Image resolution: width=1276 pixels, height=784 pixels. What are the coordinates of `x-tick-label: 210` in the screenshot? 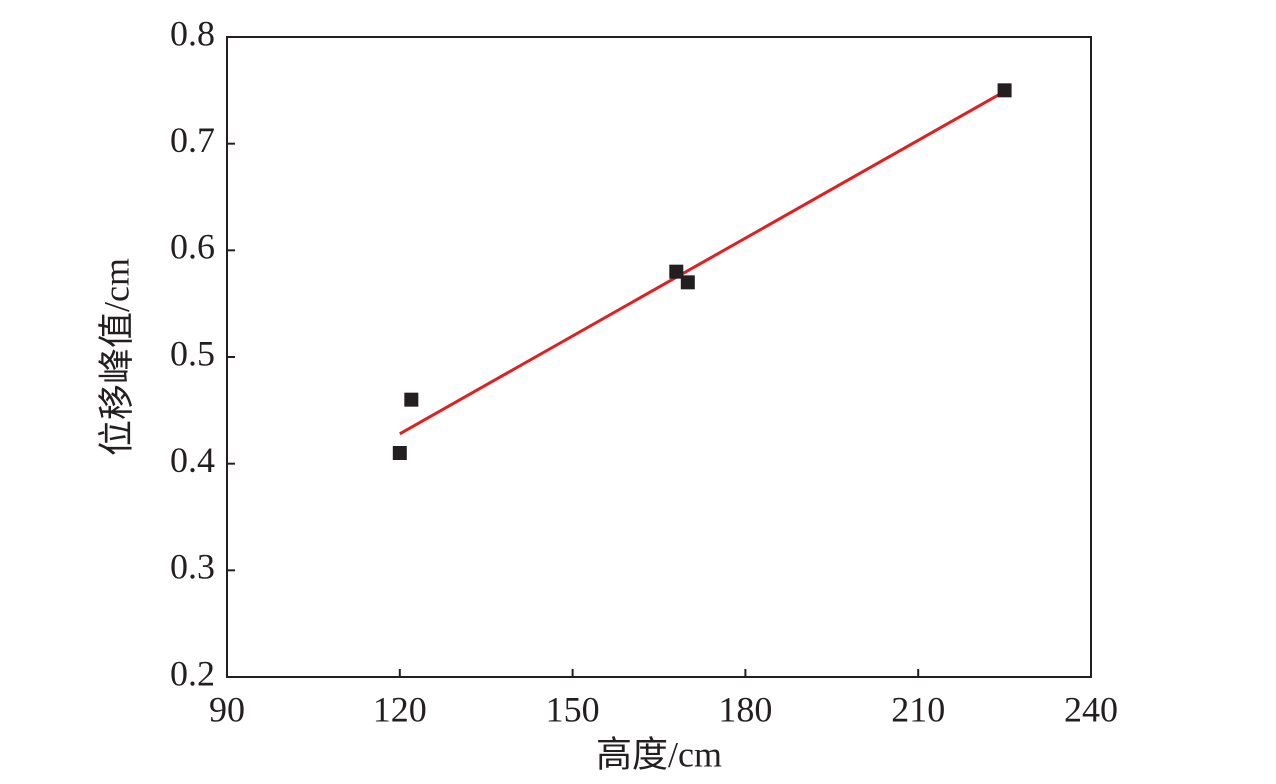 It's located at (918, 709).